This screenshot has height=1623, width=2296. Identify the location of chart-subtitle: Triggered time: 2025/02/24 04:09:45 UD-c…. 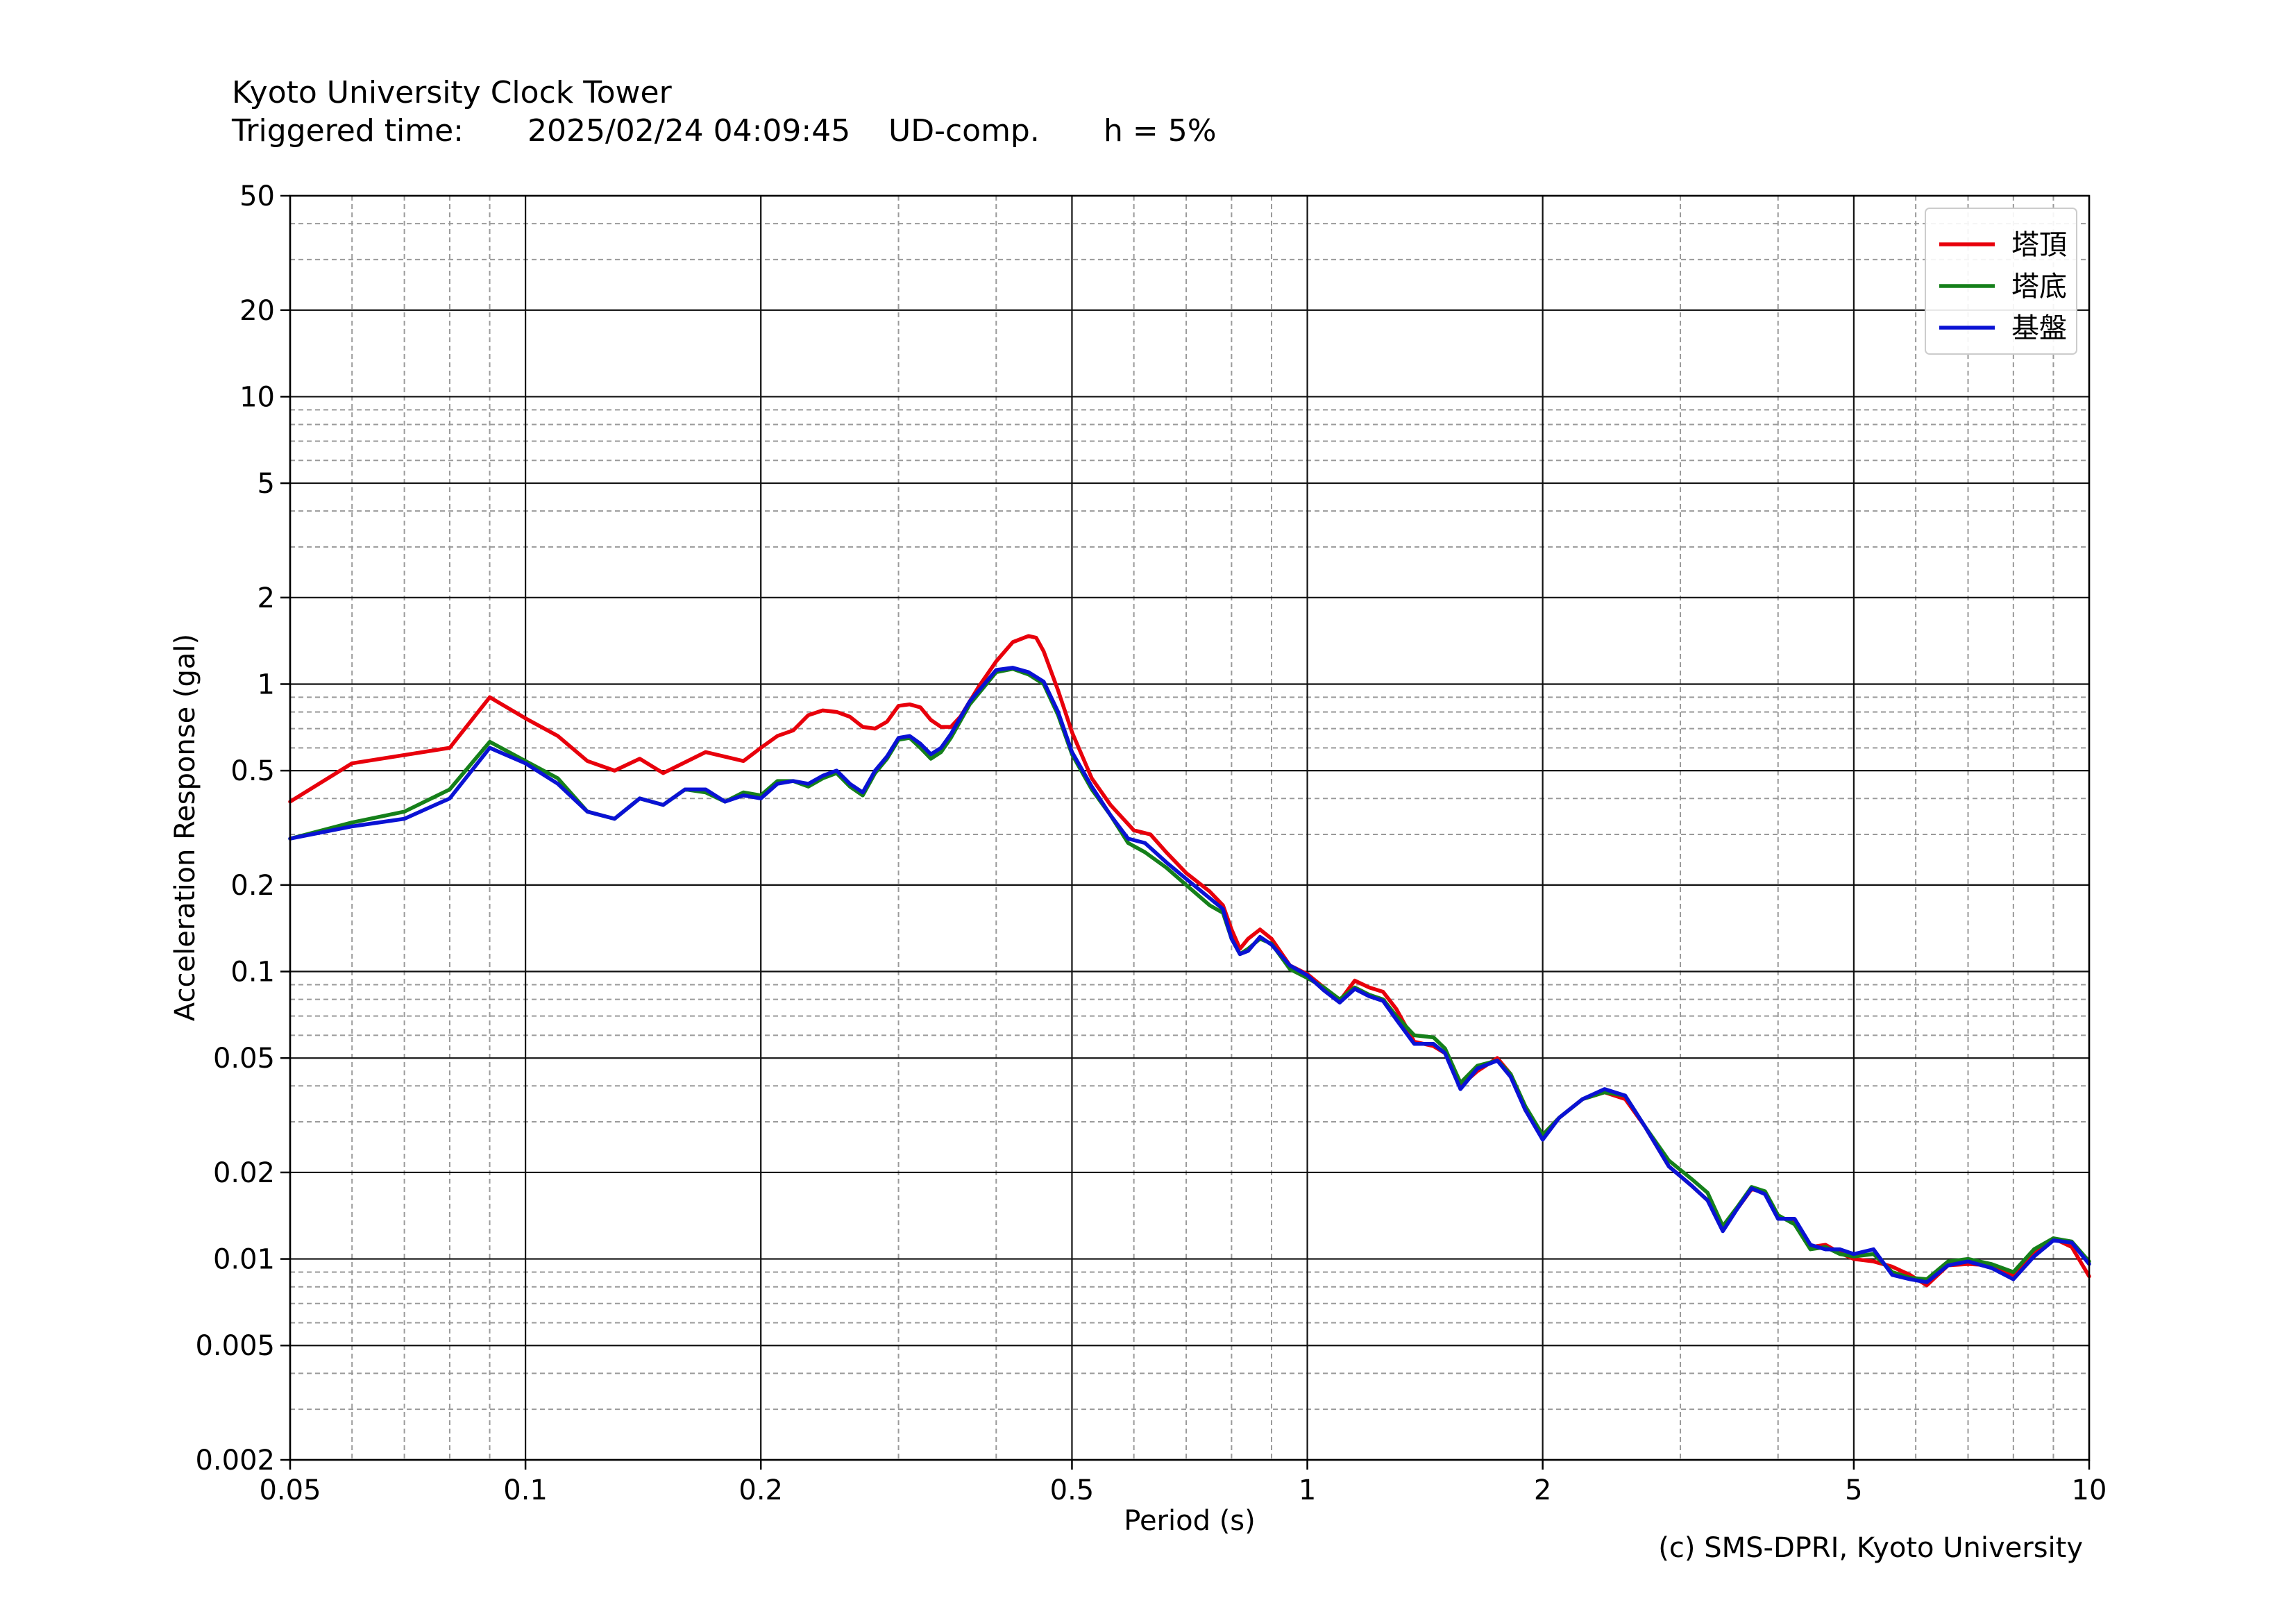
(724, 201).